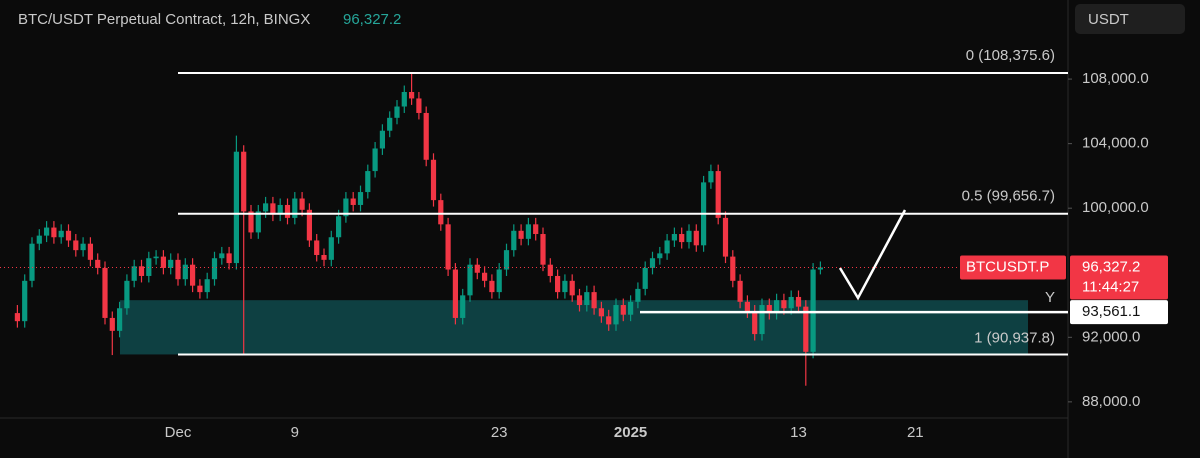 The height and width of the screenshot is (458, 1200). Describe the element at coordinates (1111, 266) in the screenshot. I see `last-price-label: 96,327.2` at that location.